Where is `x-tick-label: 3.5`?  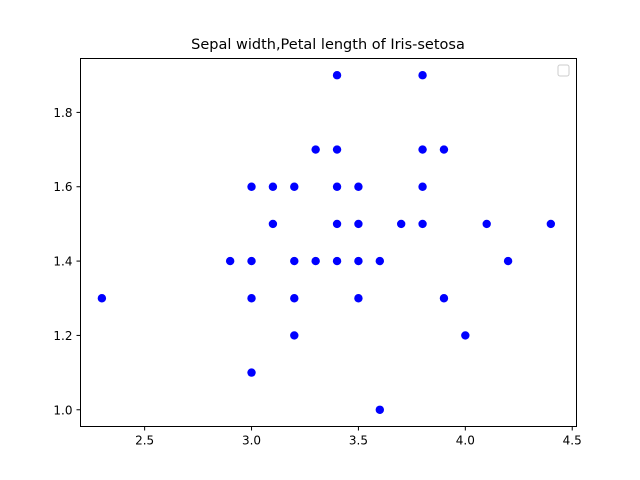
x-tick-label: 3.5 is located at coordinates (358, 441).